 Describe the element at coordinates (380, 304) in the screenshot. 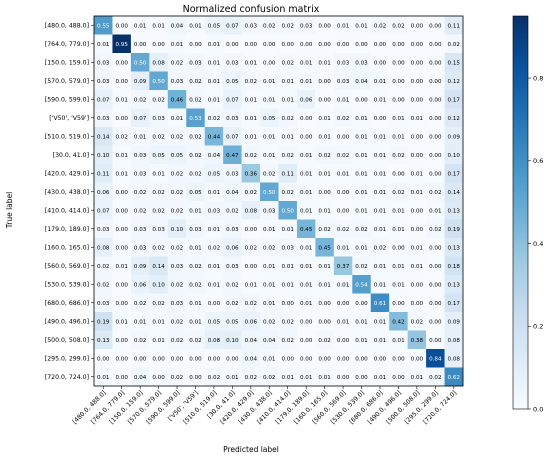

I see `cell-value-label: 0.61` at that location.